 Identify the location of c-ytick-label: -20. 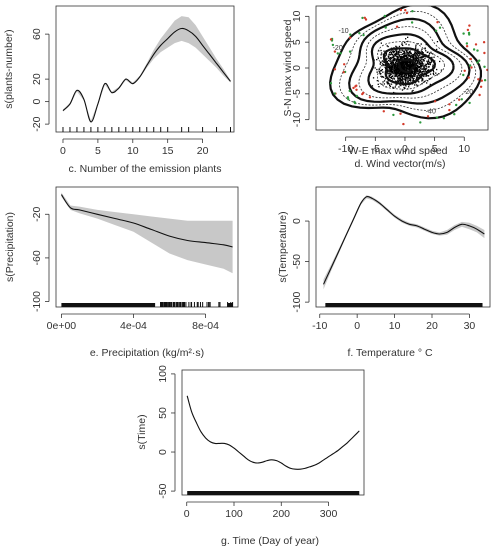
(37, 123).